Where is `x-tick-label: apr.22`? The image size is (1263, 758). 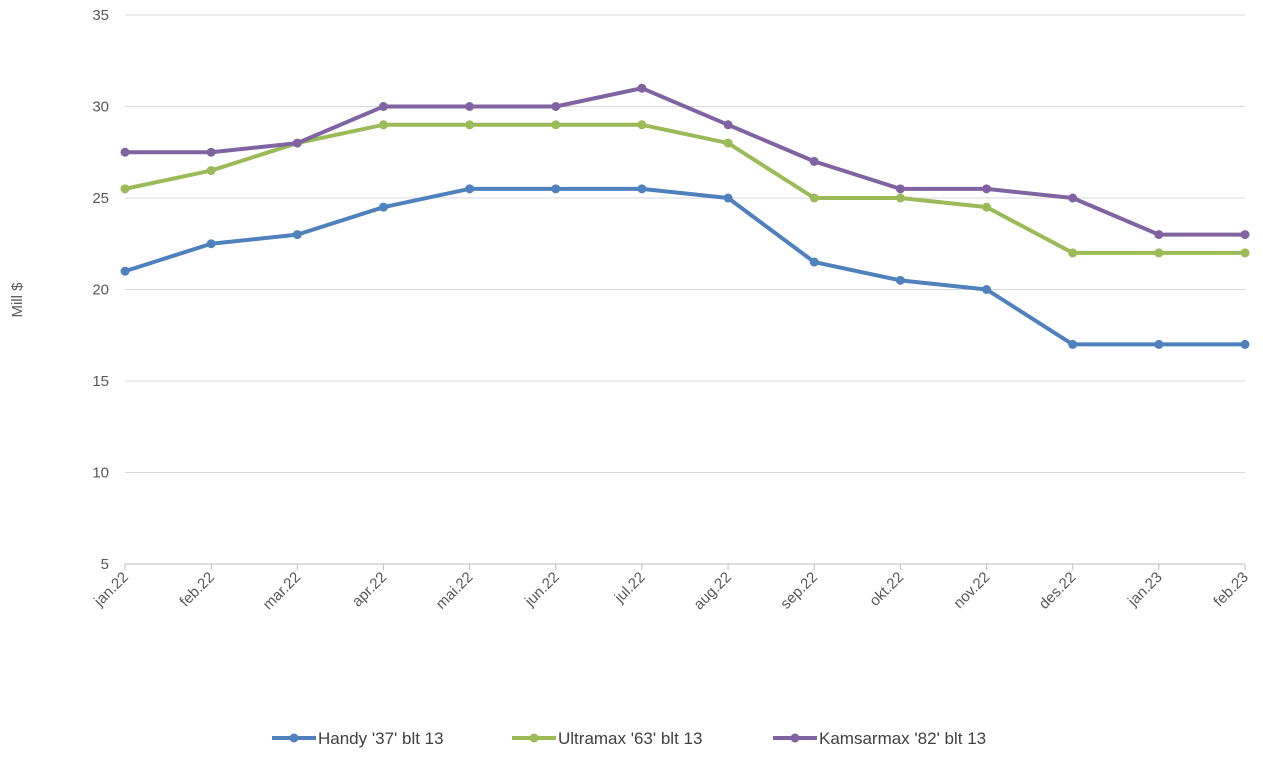
x-tick-label: apr.22 is located at coordinates (370, 590).